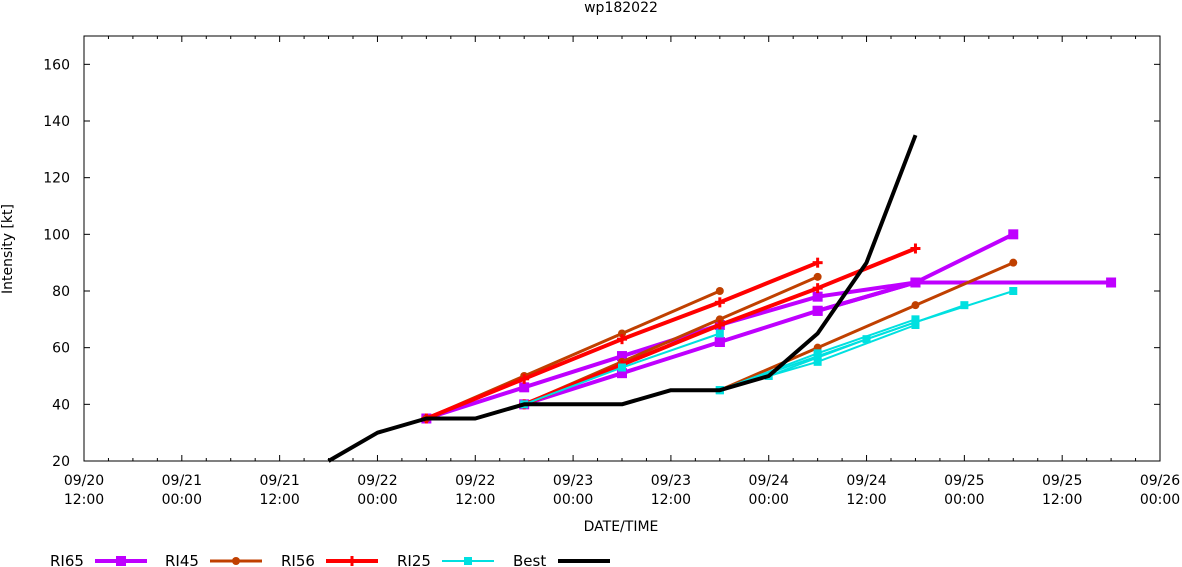 The image size is (1182, 567). I want to click on chart-title: wp182022, so click(621, 8).